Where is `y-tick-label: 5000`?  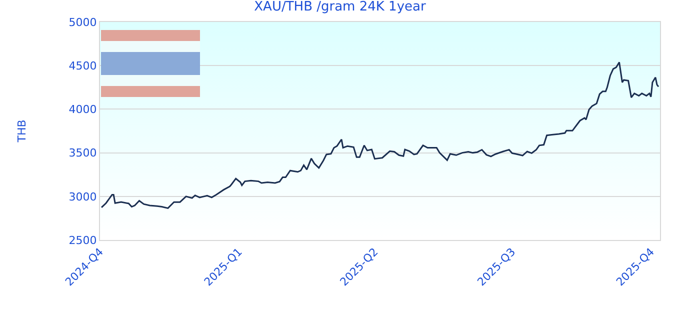 y-tick-label: 5000 is located at coordinates (82, 22).